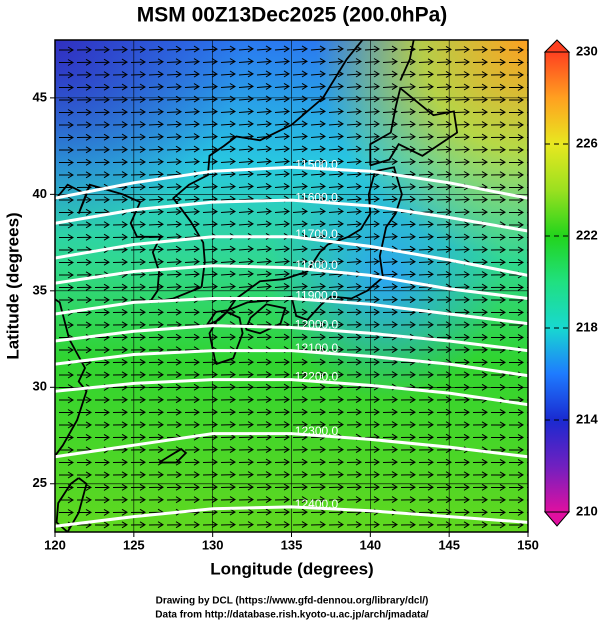 The image size is (599, 630). What do you see at coordinates (317, 431) in the screenshot?
I see `contour-label: 12300.0` at bounding box center [317, 431].